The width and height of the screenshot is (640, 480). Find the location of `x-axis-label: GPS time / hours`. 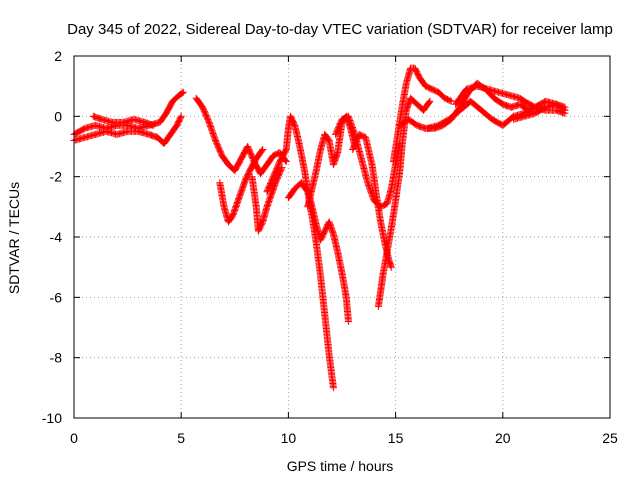

x-axis-label: GPS time / hours is located at coordinates (340, 466).